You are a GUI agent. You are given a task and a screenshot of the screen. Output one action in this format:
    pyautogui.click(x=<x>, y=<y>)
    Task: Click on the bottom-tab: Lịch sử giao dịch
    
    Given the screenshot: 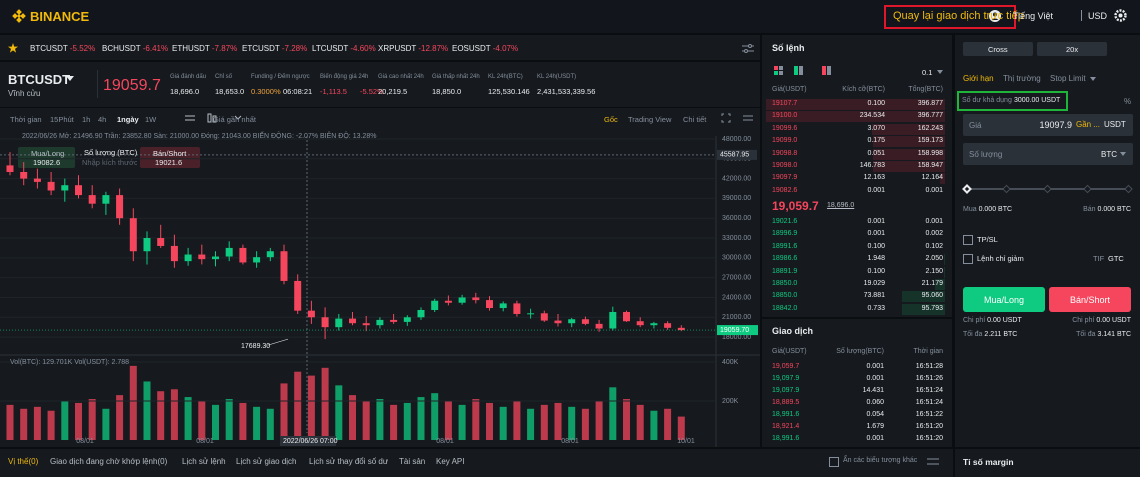 What is the action you would take?
    pyautogui.click(x=266, y=461)
    